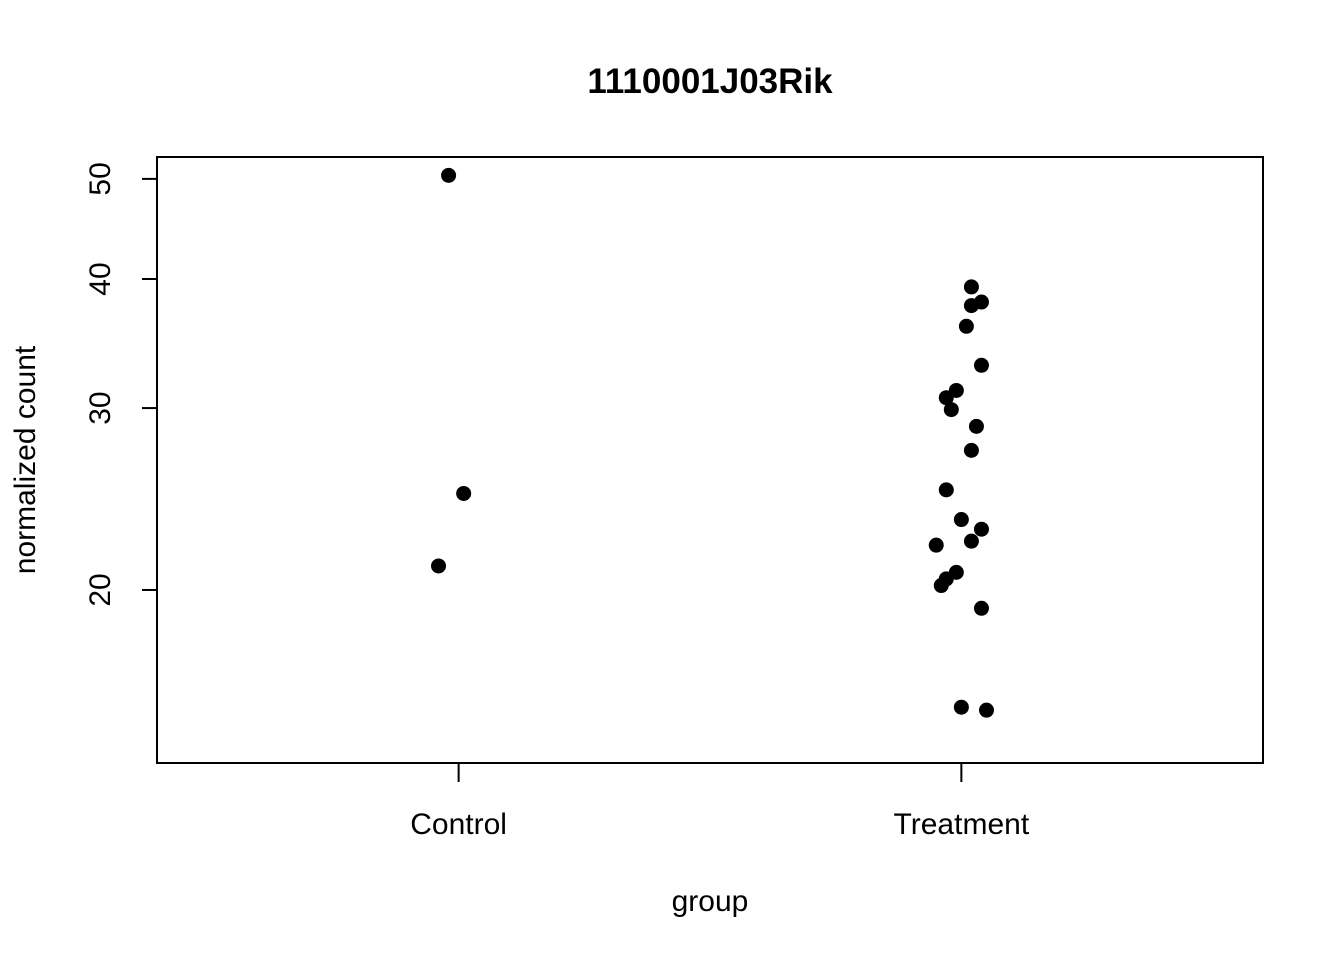  What do you see at coordinates (458, 824) in the screenshot?
I see `x-tick-label-control: Control` at bounding box center [458, 824].